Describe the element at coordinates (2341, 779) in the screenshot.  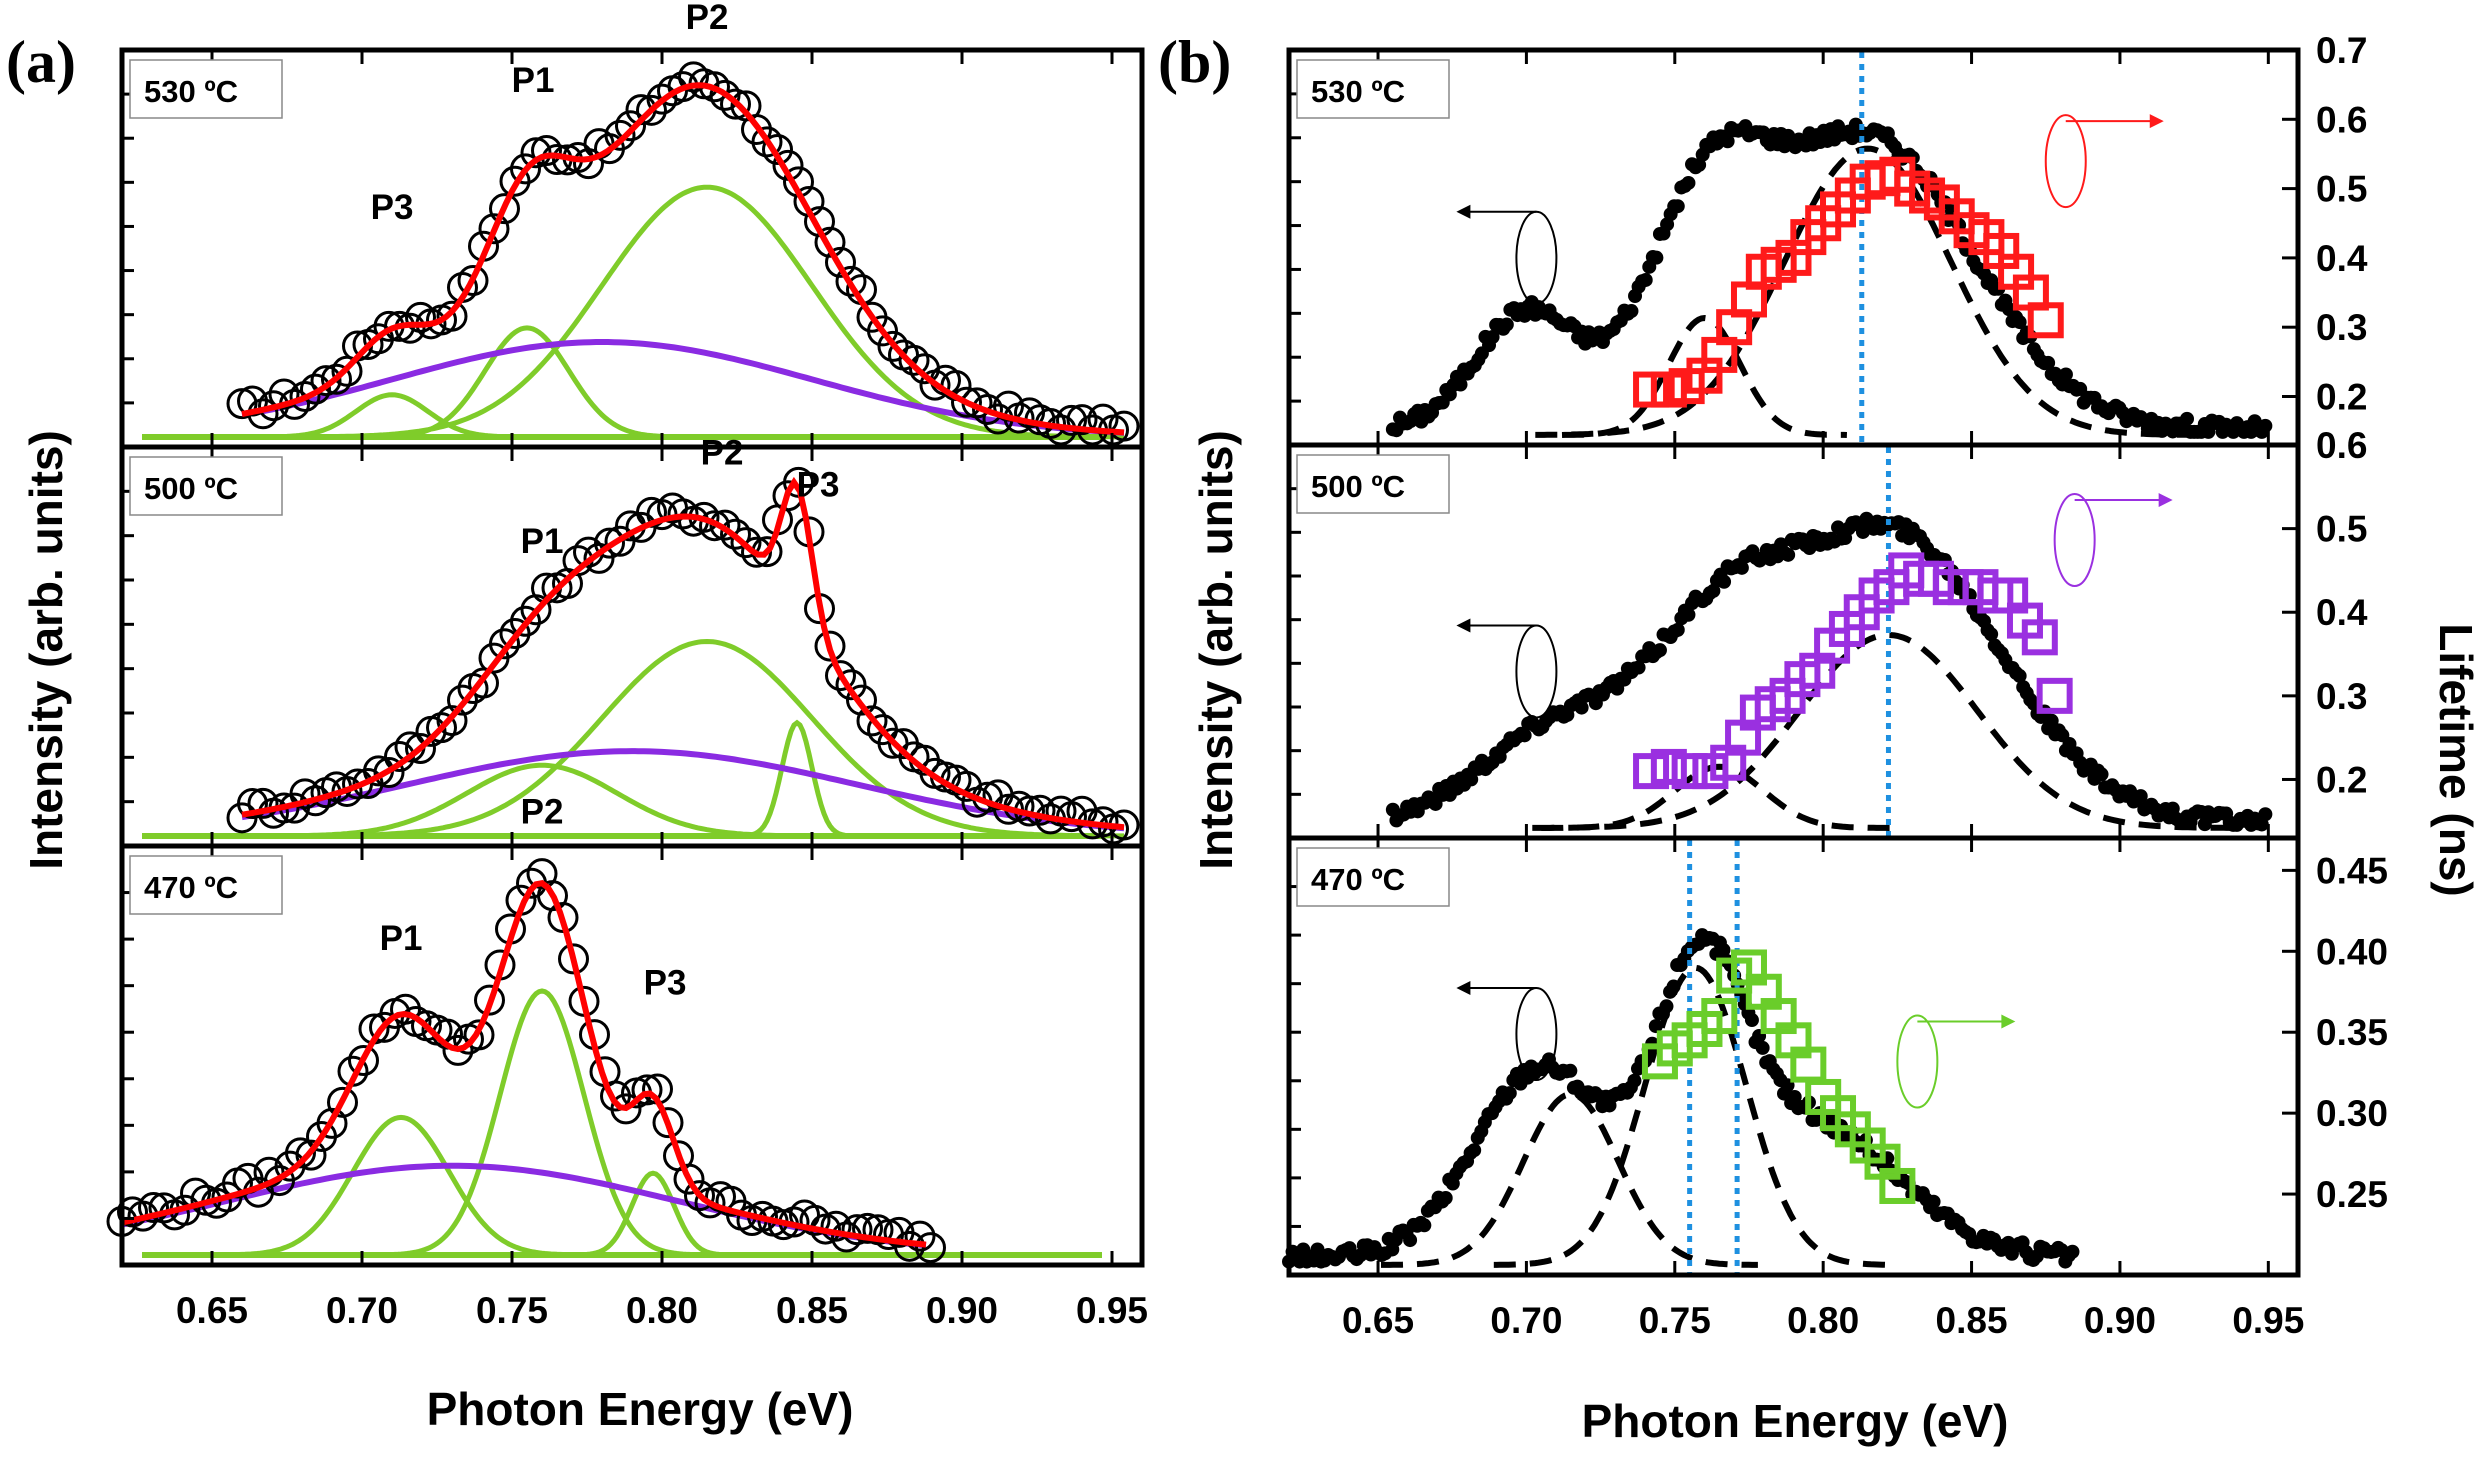
I see `lifetime-tick-label: 0.2` at that location.